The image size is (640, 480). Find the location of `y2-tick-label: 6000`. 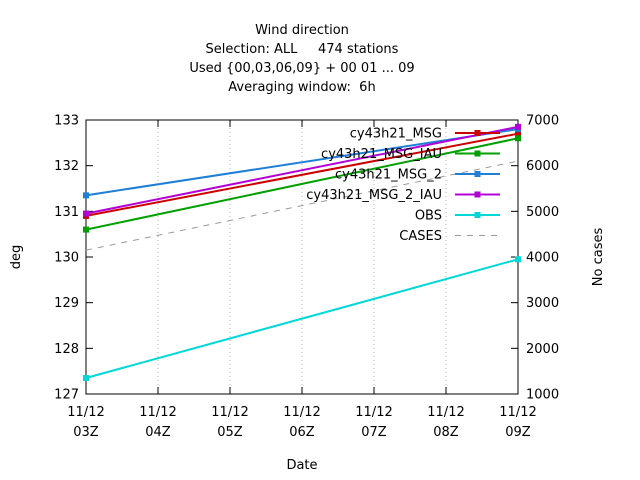

y2-tick-label: 6000 is located at coordinates (542, 166).